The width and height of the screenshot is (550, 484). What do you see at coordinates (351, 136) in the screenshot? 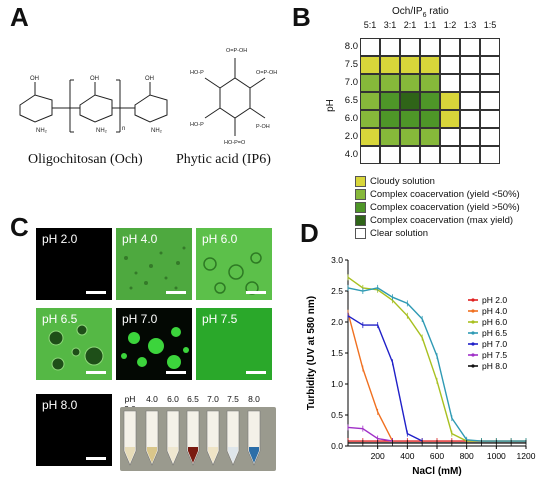
I see `row-header: 2.0` at bounding box center [351, 136].